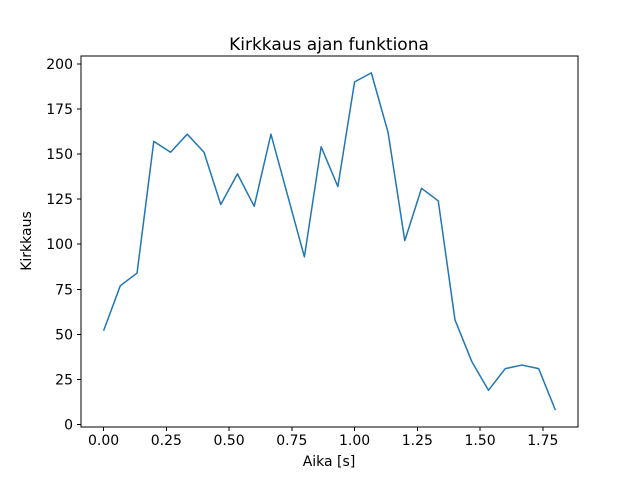  Describe the element at coordinates (59, 65) in the screenshot. I see `y-tick-label: 200` at that location.